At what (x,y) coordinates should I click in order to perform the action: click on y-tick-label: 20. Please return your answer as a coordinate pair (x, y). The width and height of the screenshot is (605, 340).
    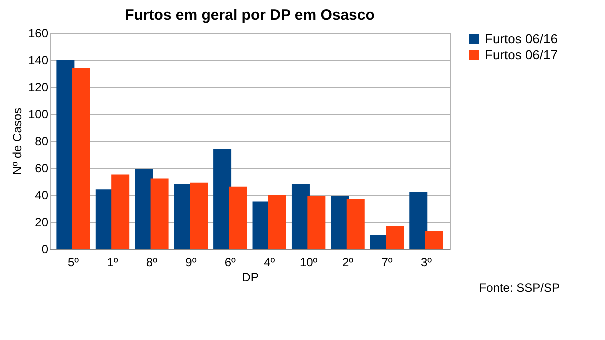
    Looking at the image, I should click on (42, 223).